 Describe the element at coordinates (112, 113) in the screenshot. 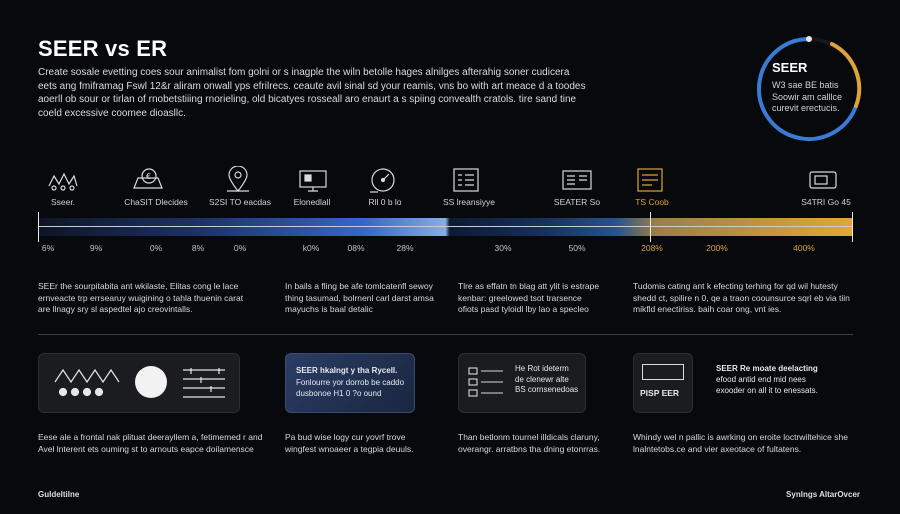

I see `intro-line: coeld excessive coomee dioasllc.` at that location.